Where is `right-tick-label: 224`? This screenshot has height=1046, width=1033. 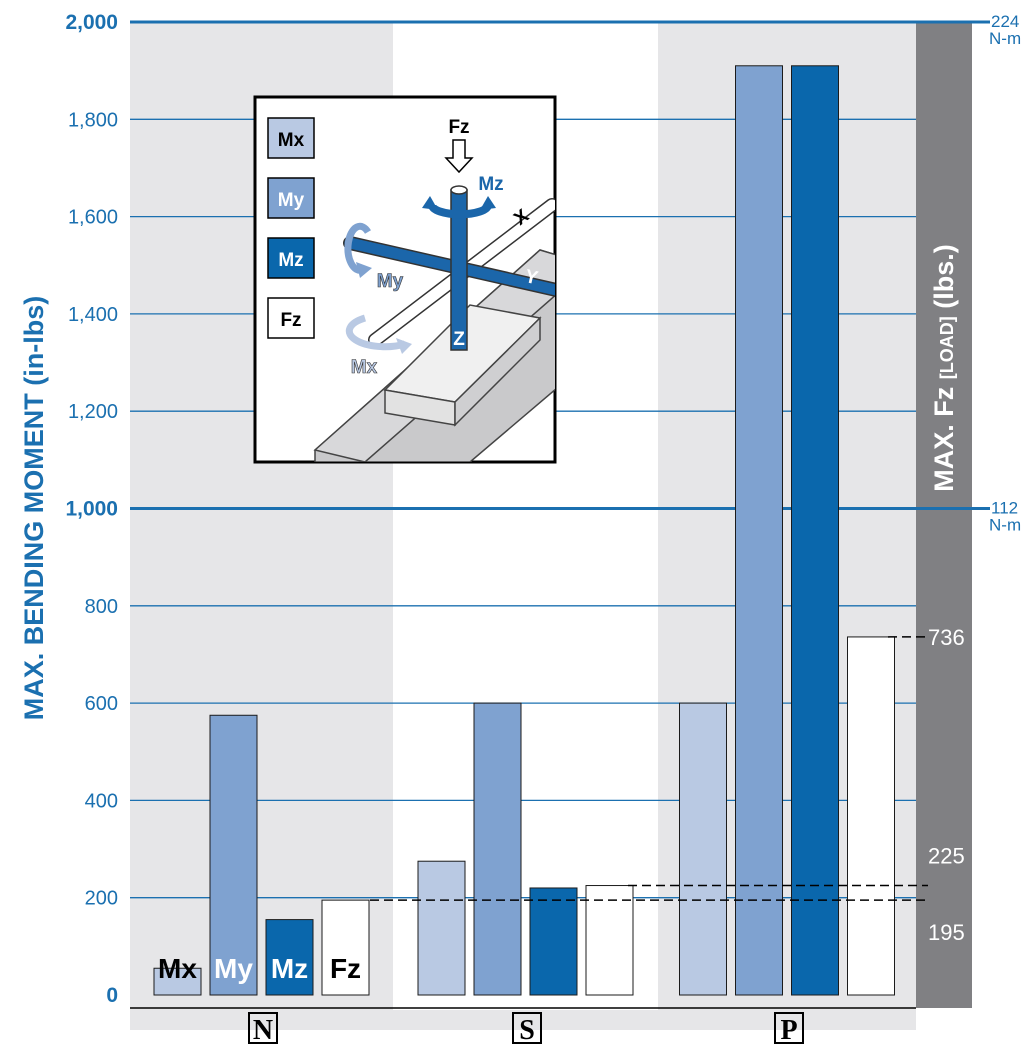 right-tick-label: 224 is located at coordinates (1005, 21).